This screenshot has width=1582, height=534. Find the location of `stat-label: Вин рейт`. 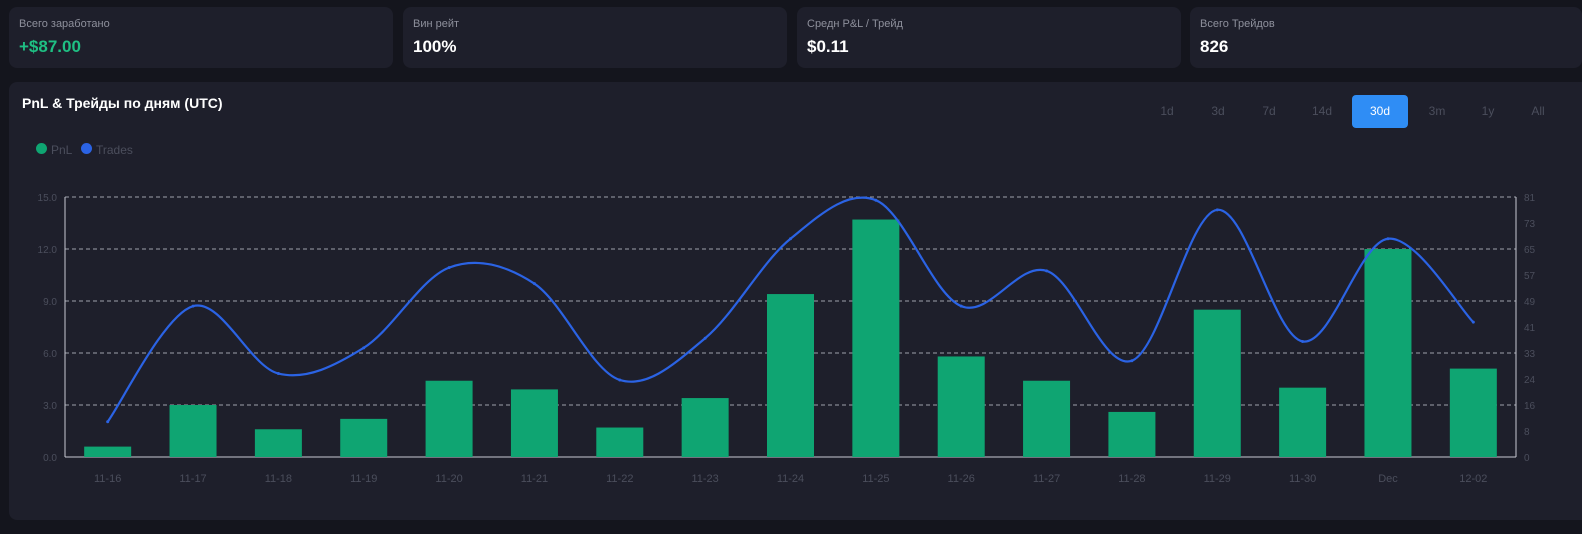

stat-label: Вин рейт is located at coordinates (436, 24).